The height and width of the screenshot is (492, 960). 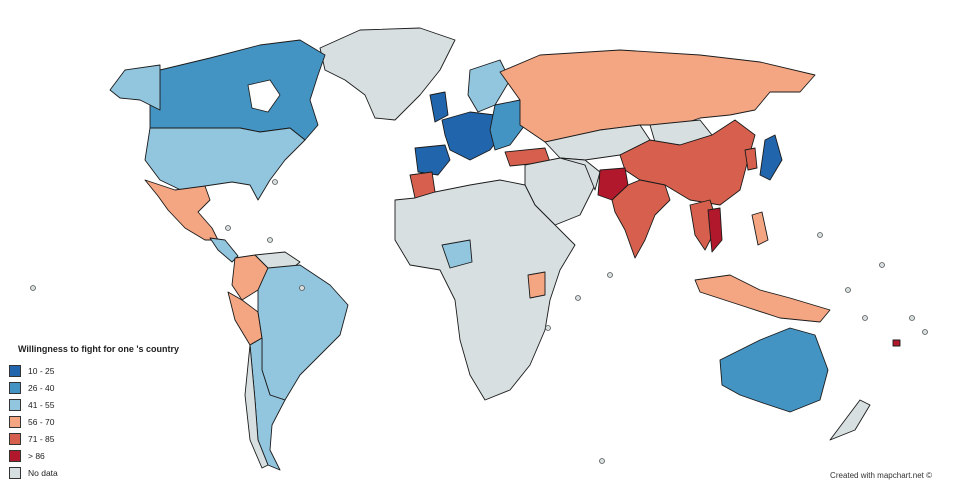 What do you see at coordinates (264, 96) in the screenshot?
I see `hudson-bay` at bounding box center [264, 96].